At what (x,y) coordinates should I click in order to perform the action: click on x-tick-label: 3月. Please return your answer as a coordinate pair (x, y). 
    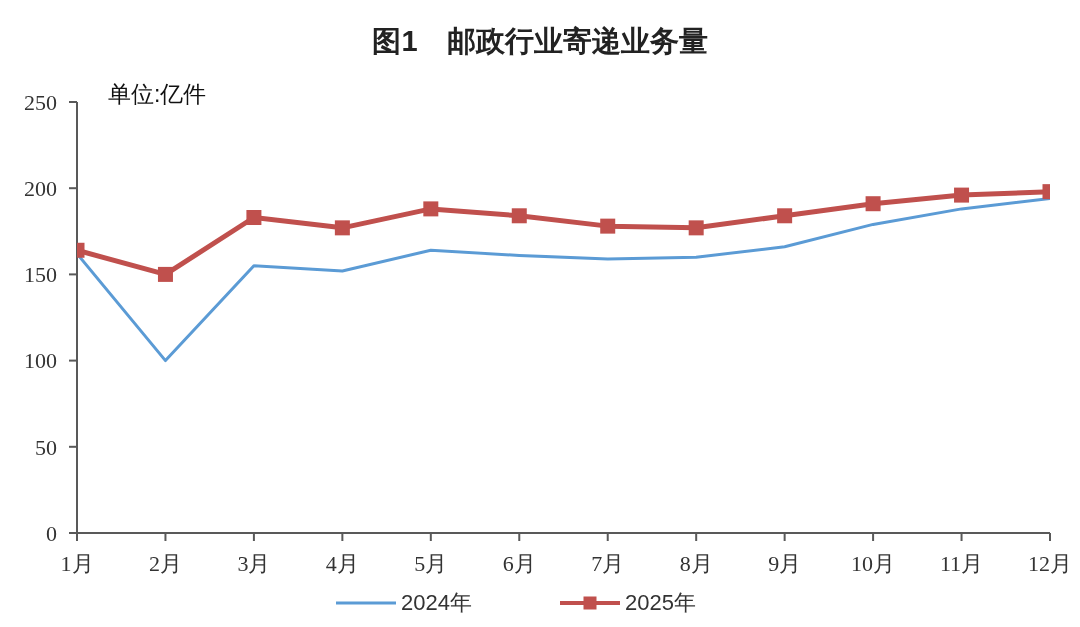
    Looking at the image, I should click on (254, 563).